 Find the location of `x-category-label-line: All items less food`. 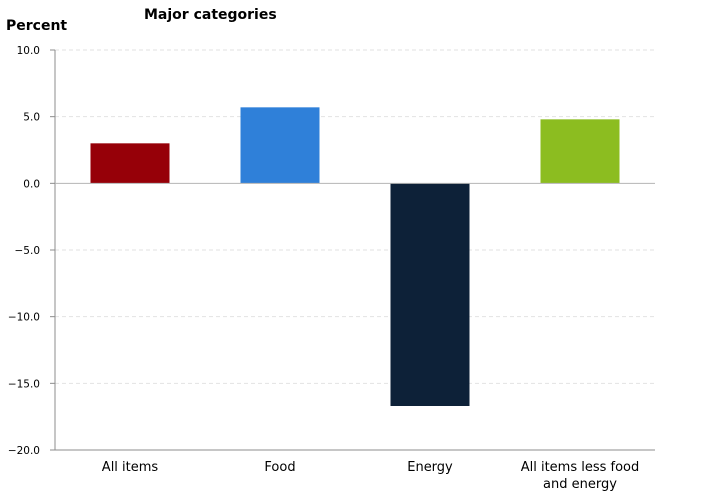

x-category-label-line: All items less food is located at coordinates (580, 467).